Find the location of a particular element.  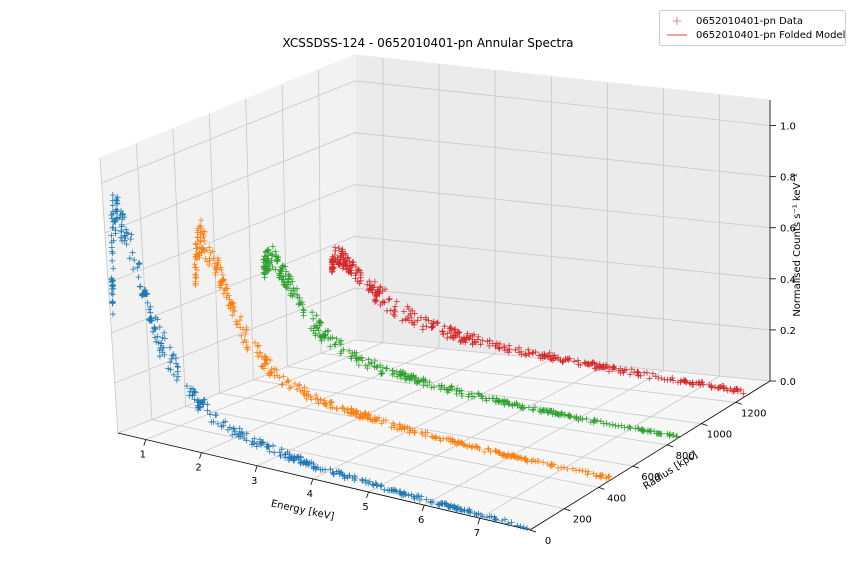

line-marker-icon is located at coordinates (677, 35).